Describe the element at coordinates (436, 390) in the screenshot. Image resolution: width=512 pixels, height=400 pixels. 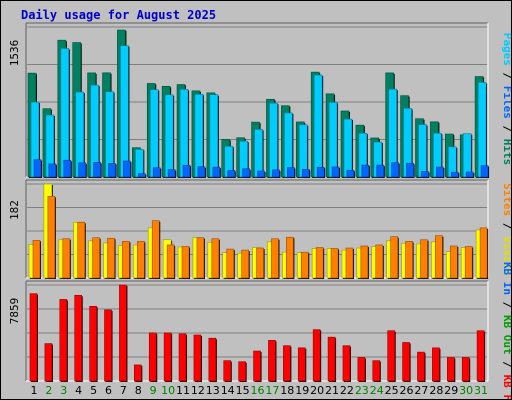
I see `x-tick-day-28: 28` at that location.